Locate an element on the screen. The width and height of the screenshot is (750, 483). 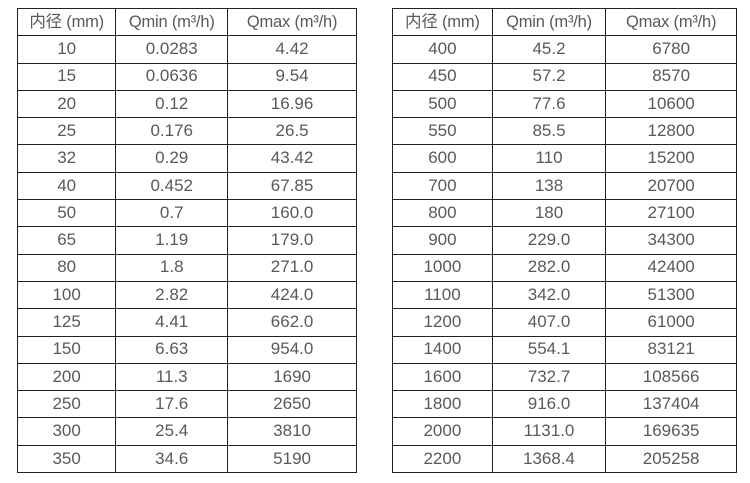
table-cell: 700 is located at coordinates (442, 186).